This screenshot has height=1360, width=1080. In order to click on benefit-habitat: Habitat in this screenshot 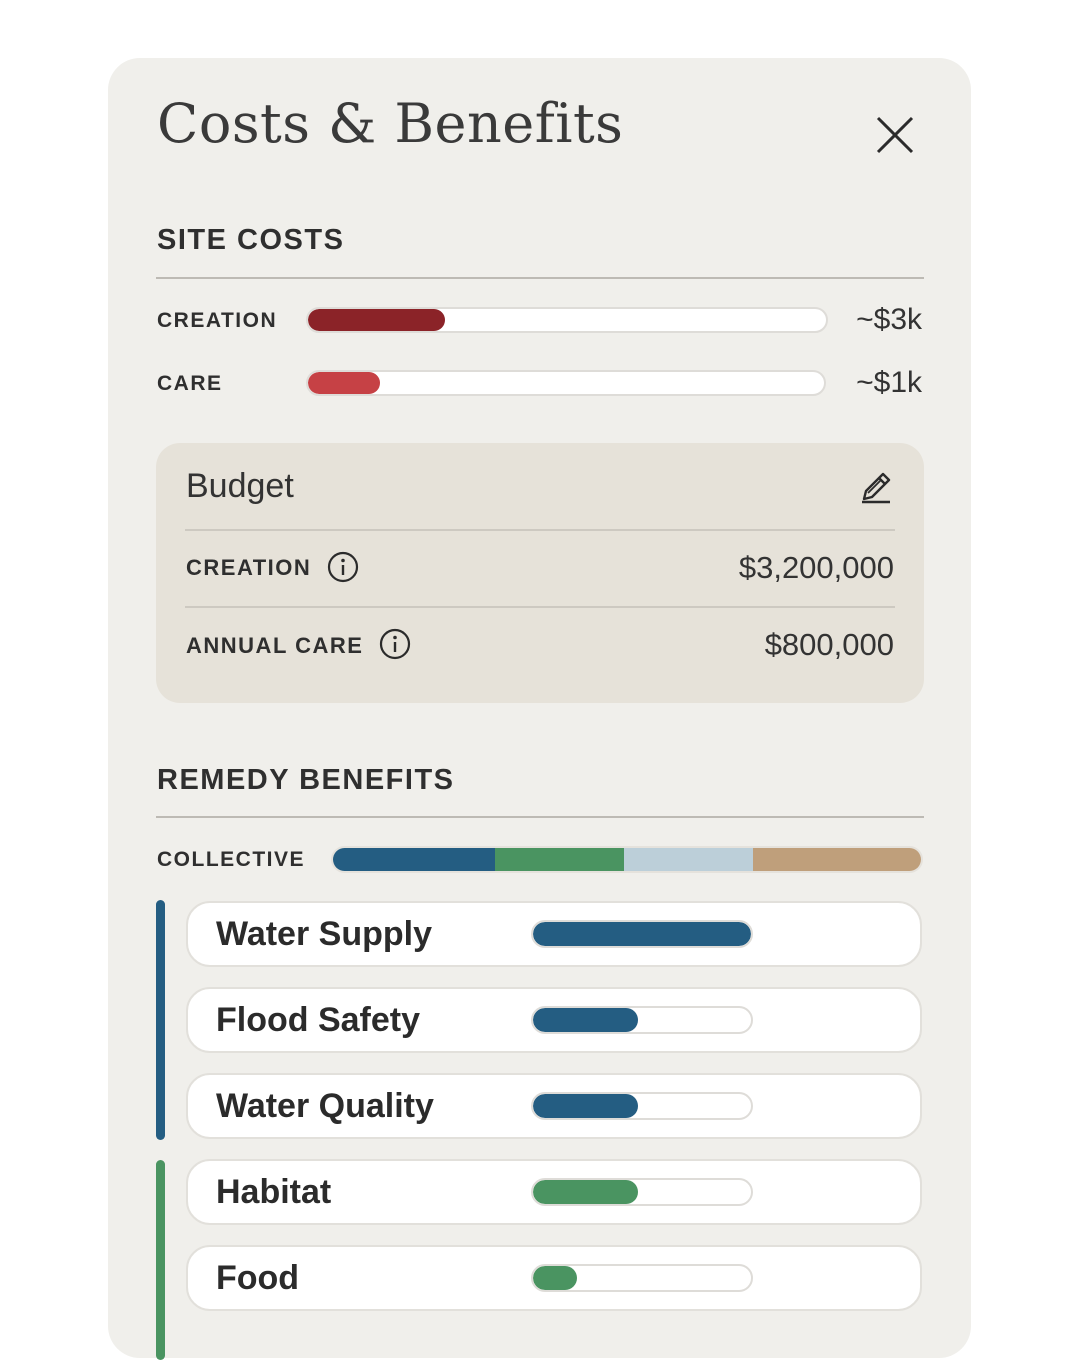, I will do `click(554, 1192)`.